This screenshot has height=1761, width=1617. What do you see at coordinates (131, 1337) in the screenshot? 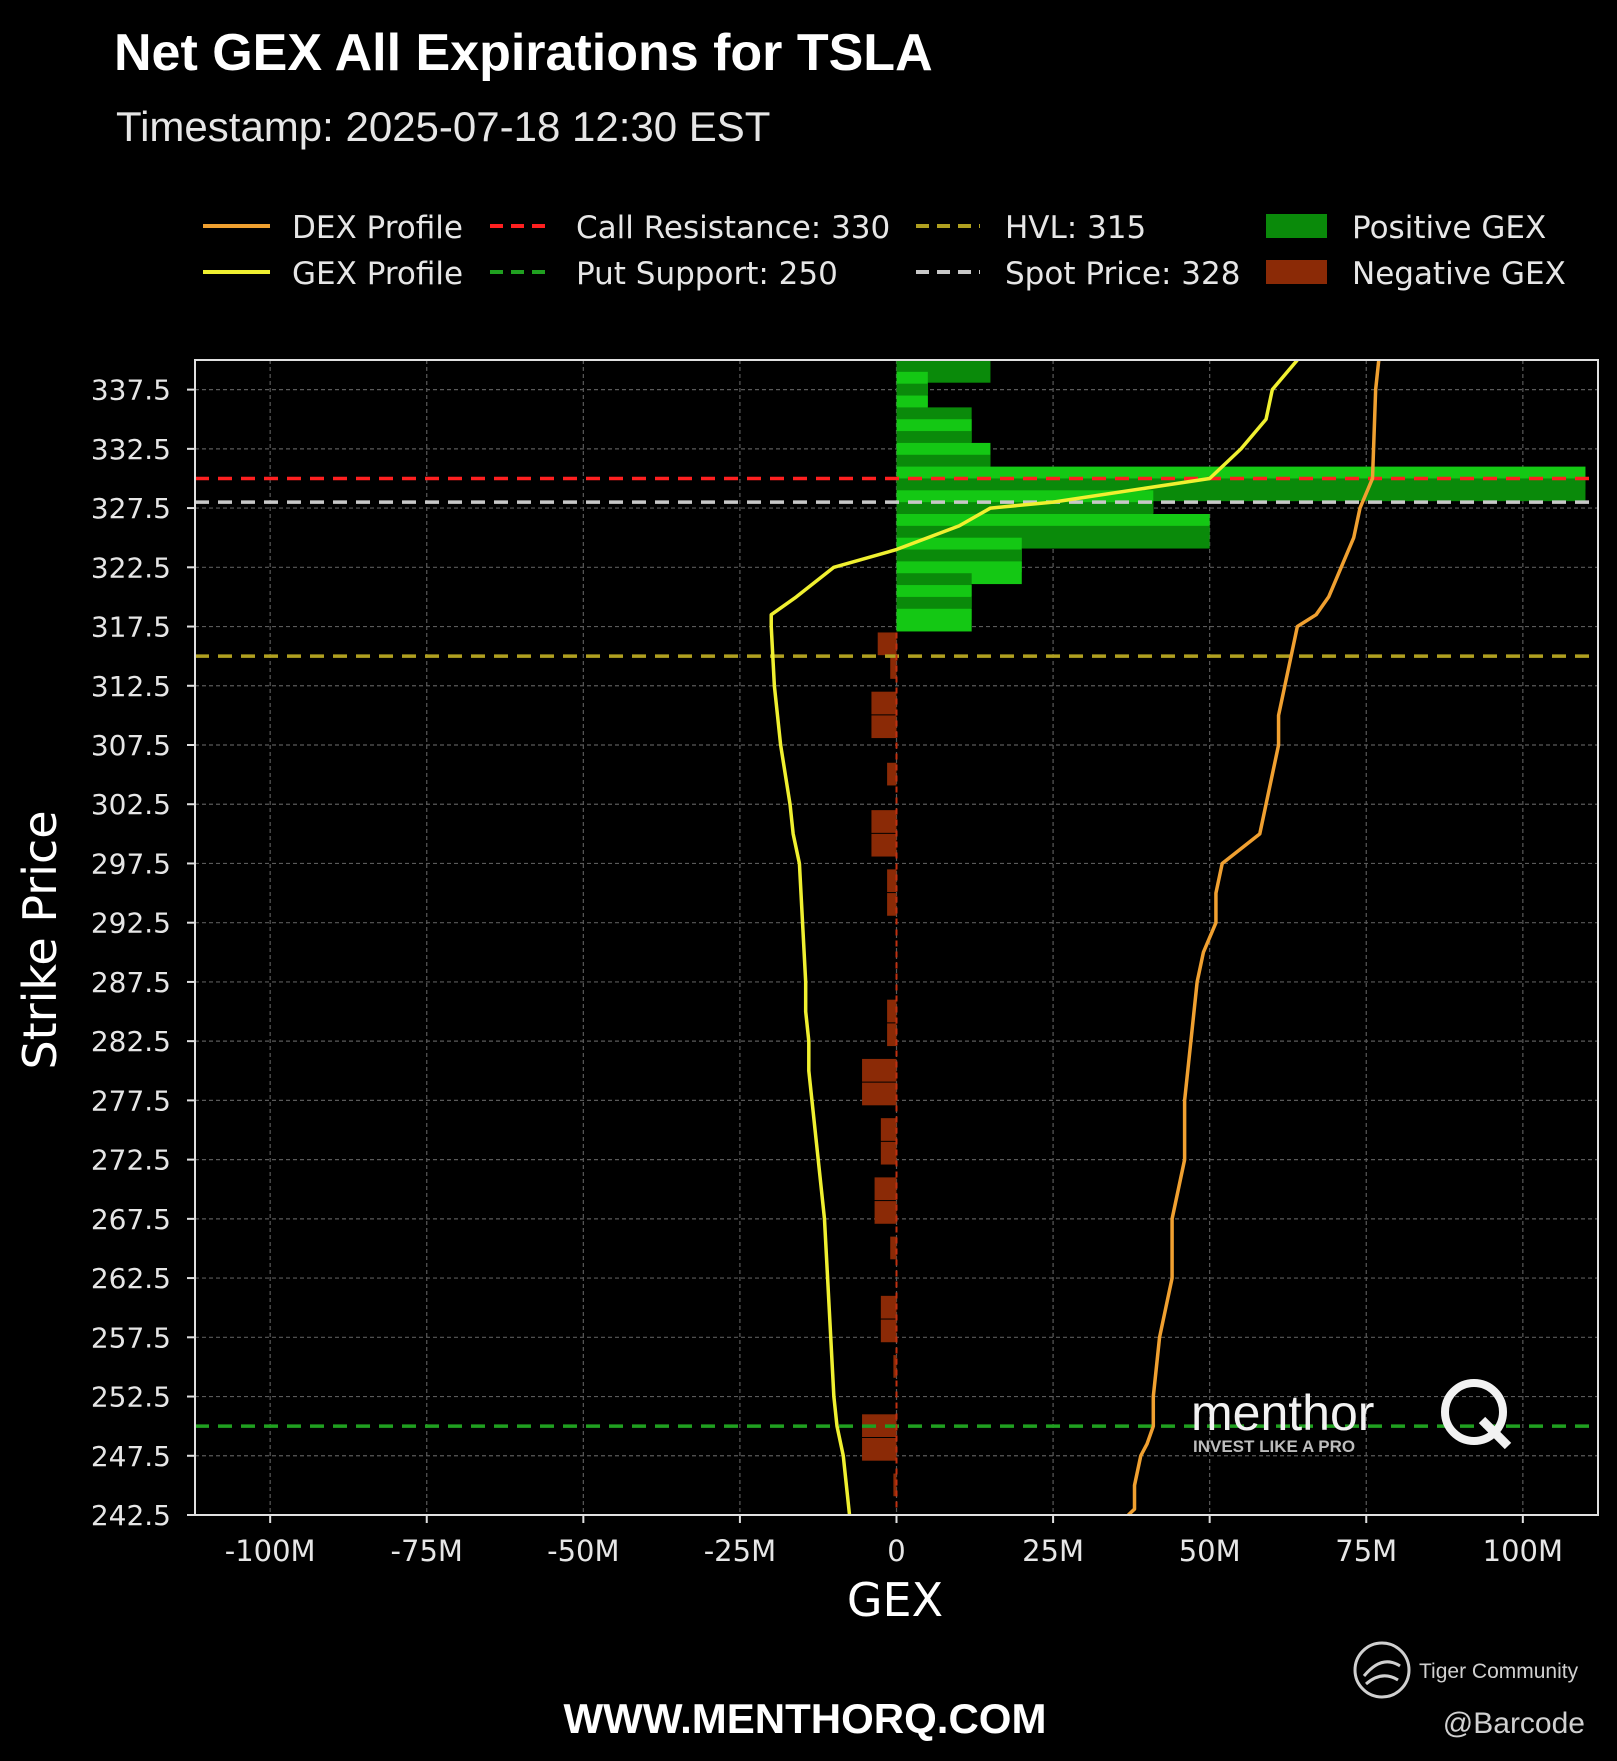
I see `y-tick-label: 257.5` at bounding box center [131, 1337].